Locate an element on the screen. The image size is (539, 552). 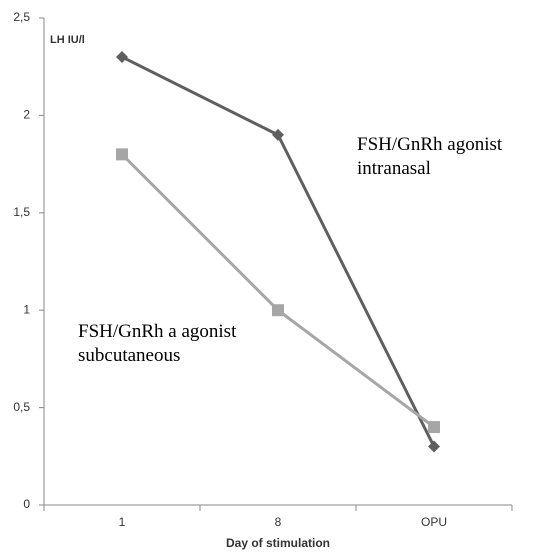
y-tick-label: 0,5 is located at coordinates (21, 407).